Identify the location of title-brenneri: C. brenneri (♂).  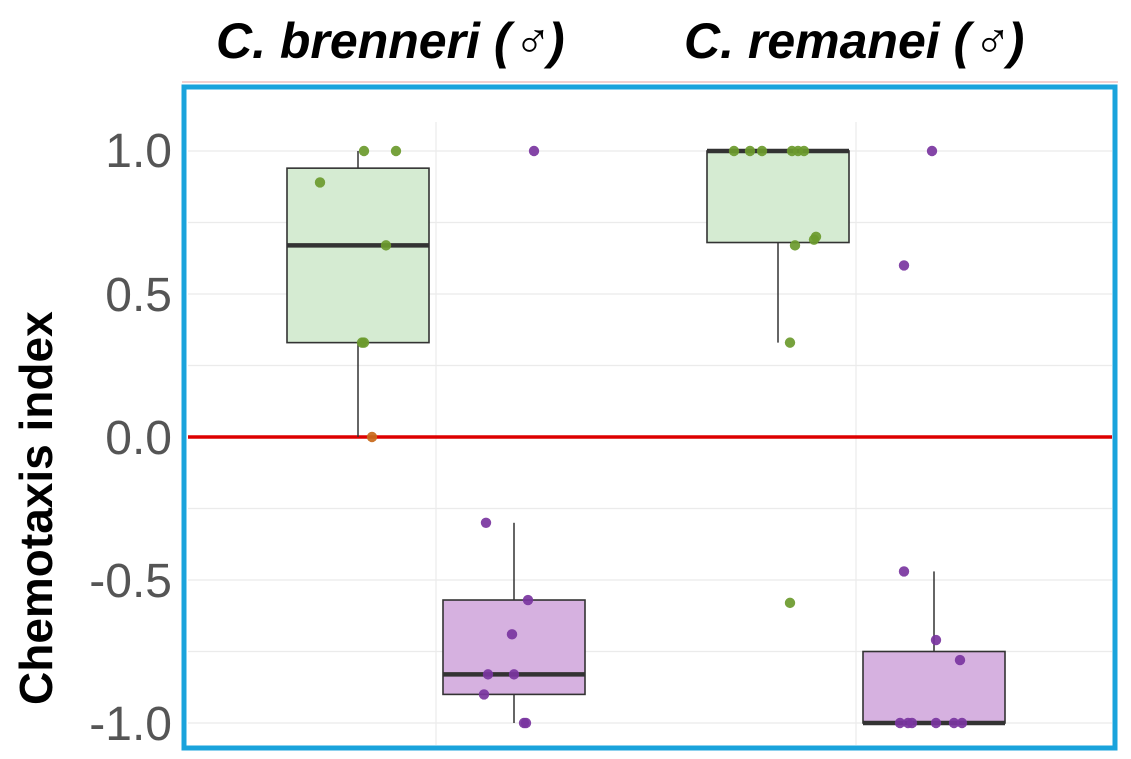
(390, 41).